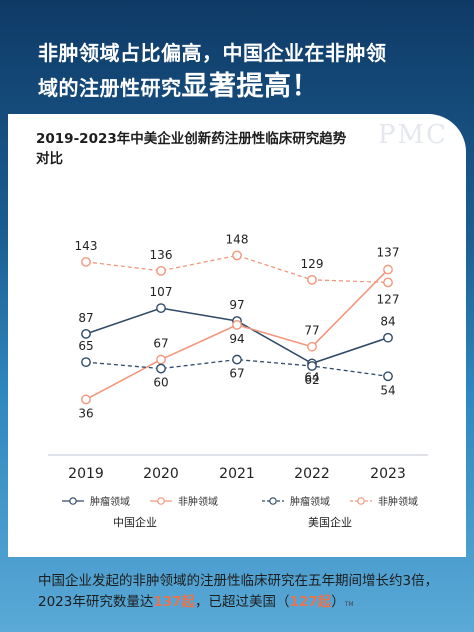 This screenshot has height=632, width=474. Describe the element at coordinates (237, 474) in the screenshot. I see `x-tick-label: 2021` at that location.